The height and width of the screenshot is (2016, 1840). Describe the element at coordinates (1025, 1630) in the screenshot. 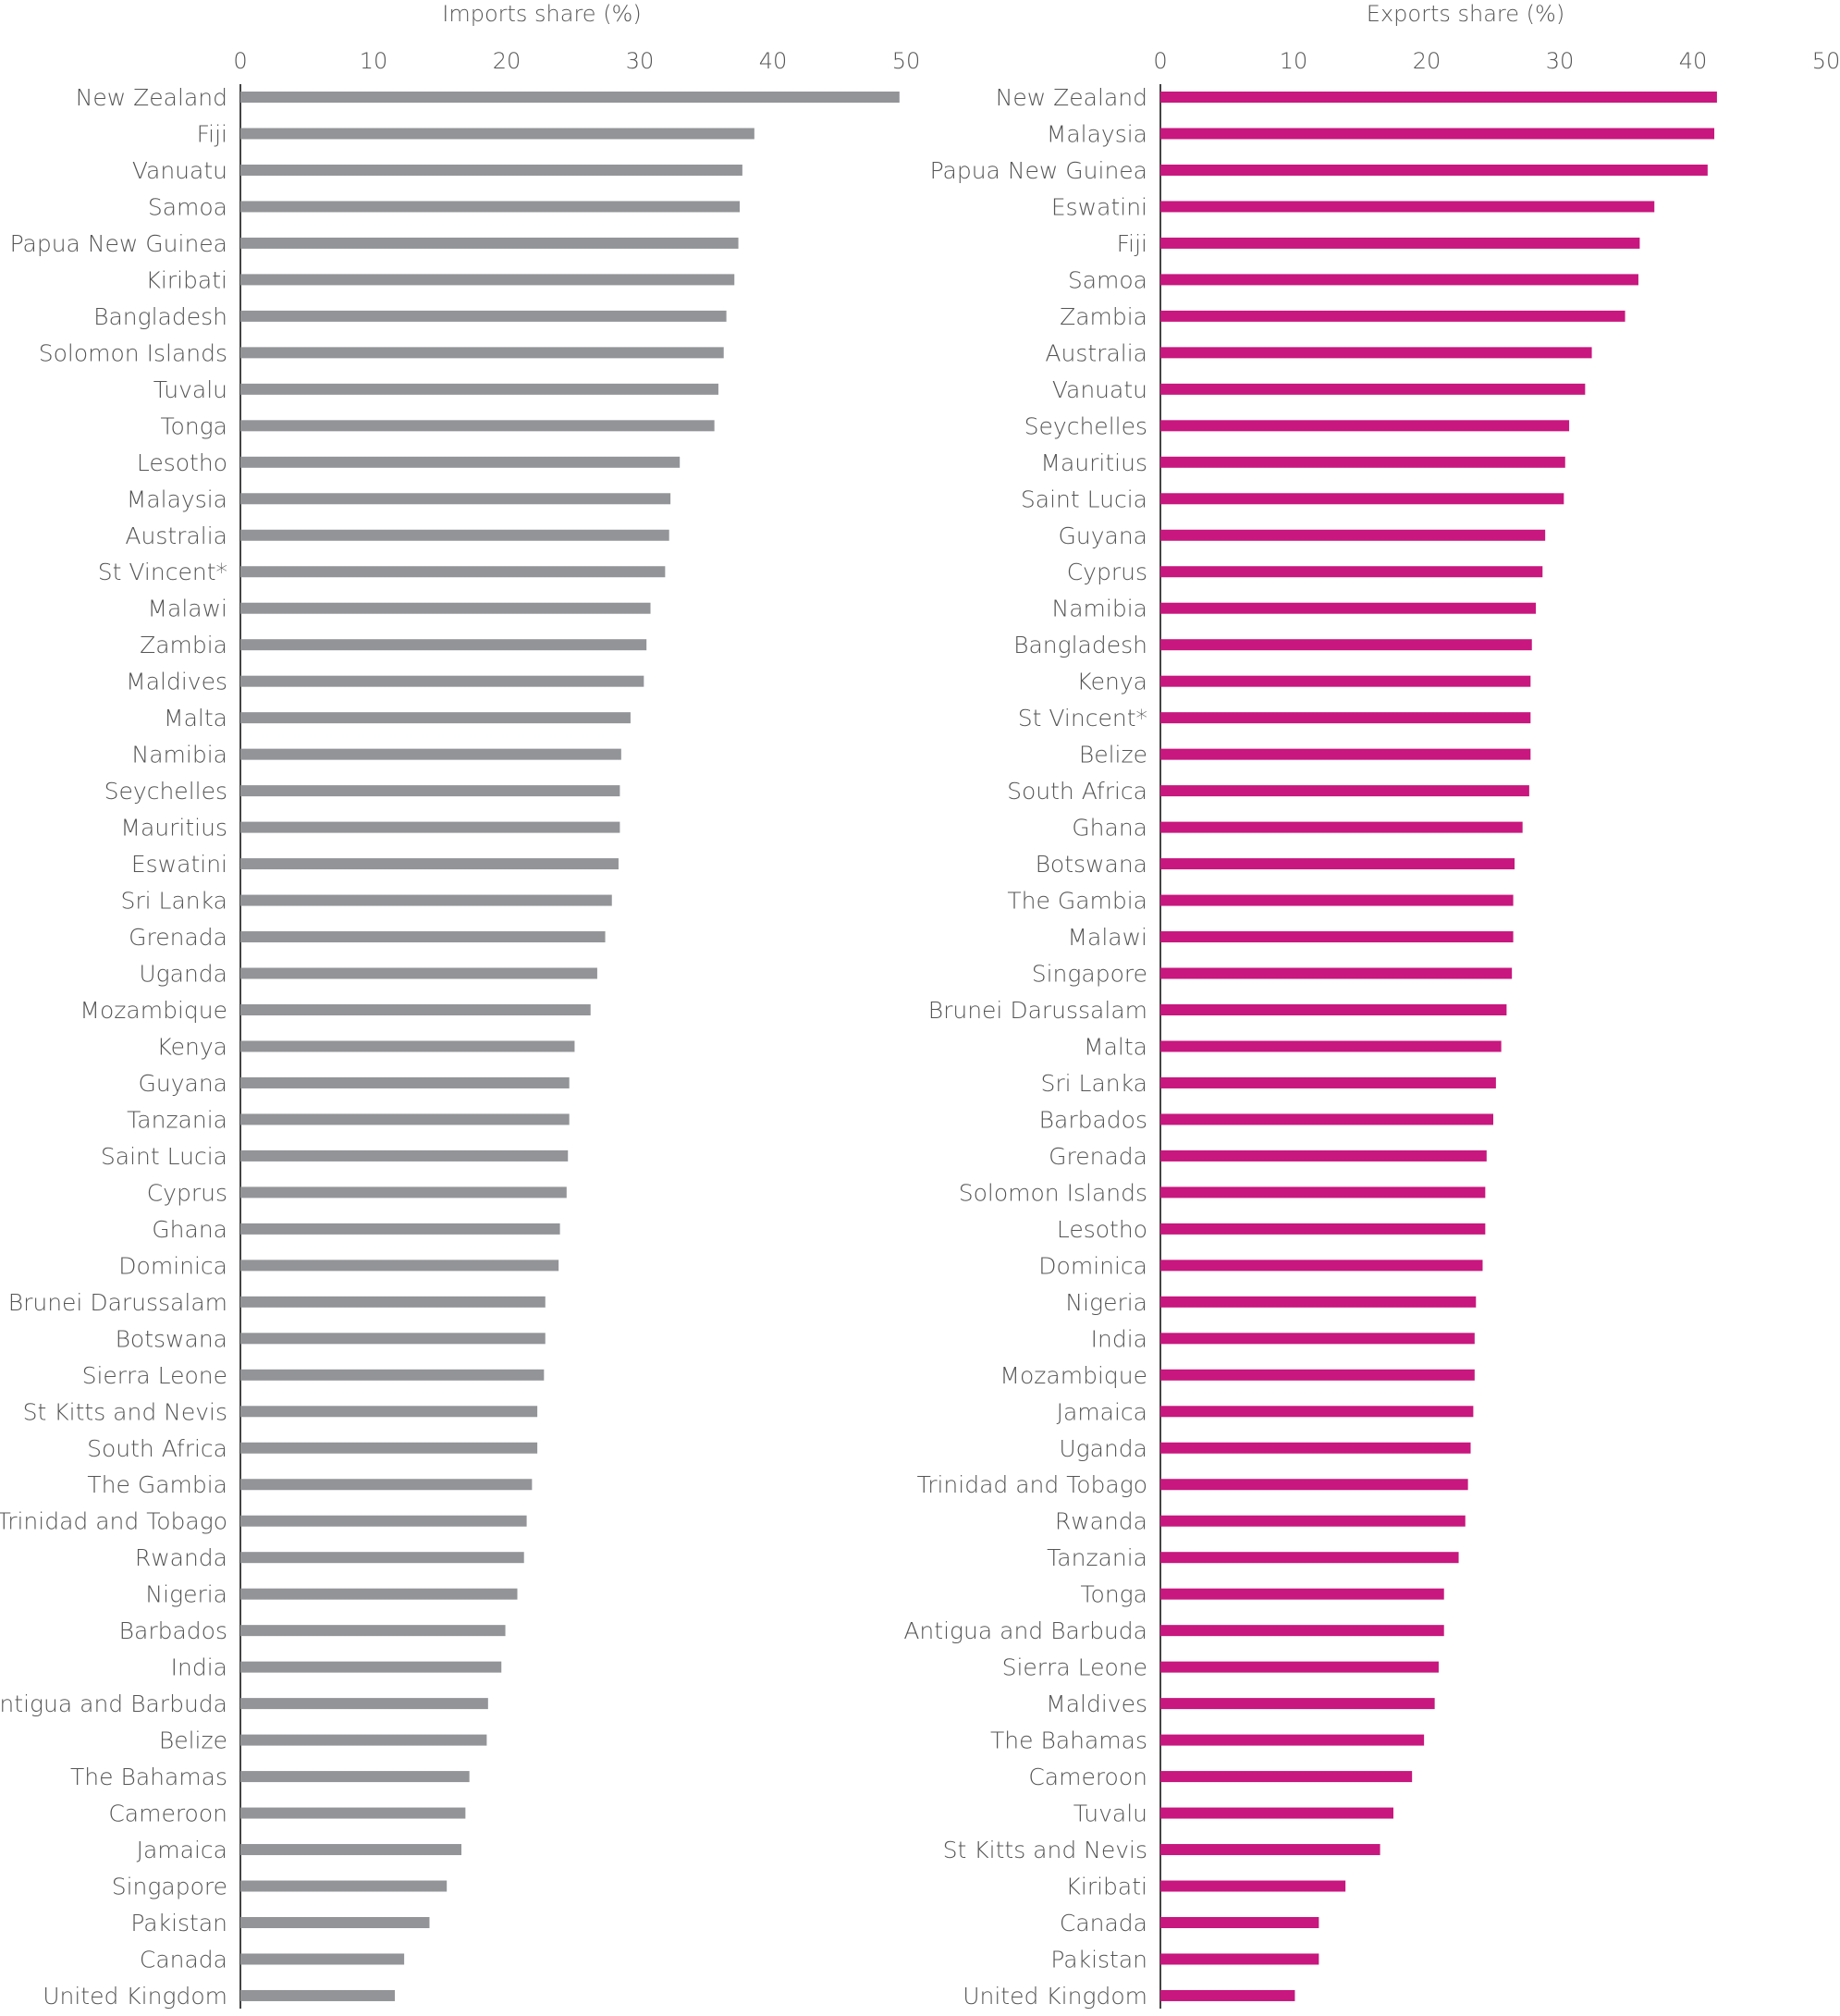

I see `exports-category-label: Antigua and Barbuda` at that location.